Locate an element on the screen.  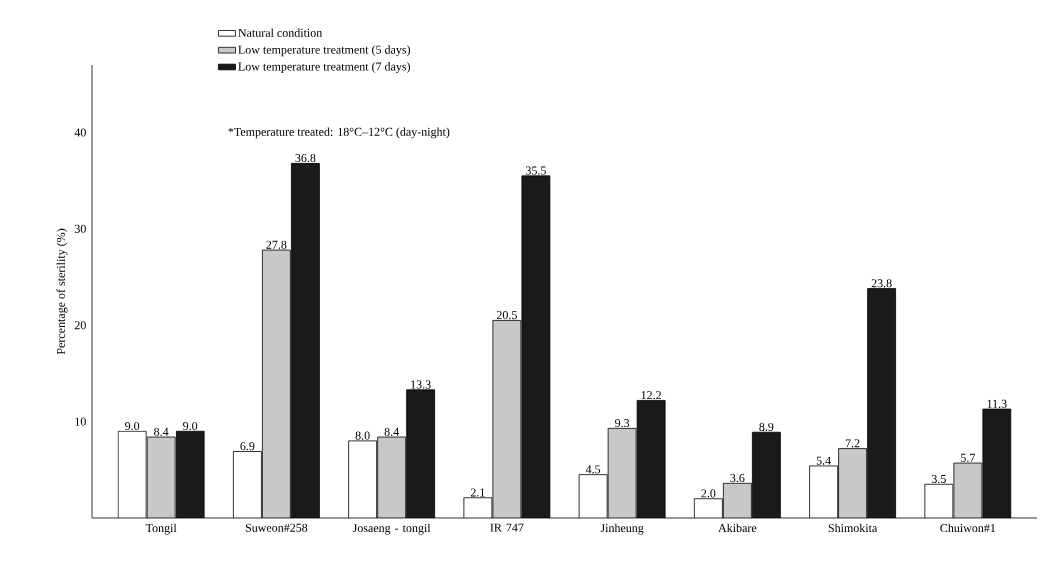
y-tick-label: 10 is located at coordinates (80, 421).